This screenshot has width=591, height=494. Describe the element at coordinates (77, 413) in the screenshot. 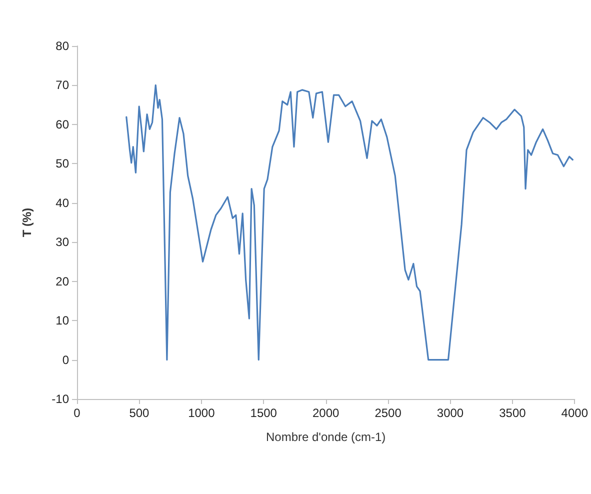

I see `x-tick-label: 0` at that location.